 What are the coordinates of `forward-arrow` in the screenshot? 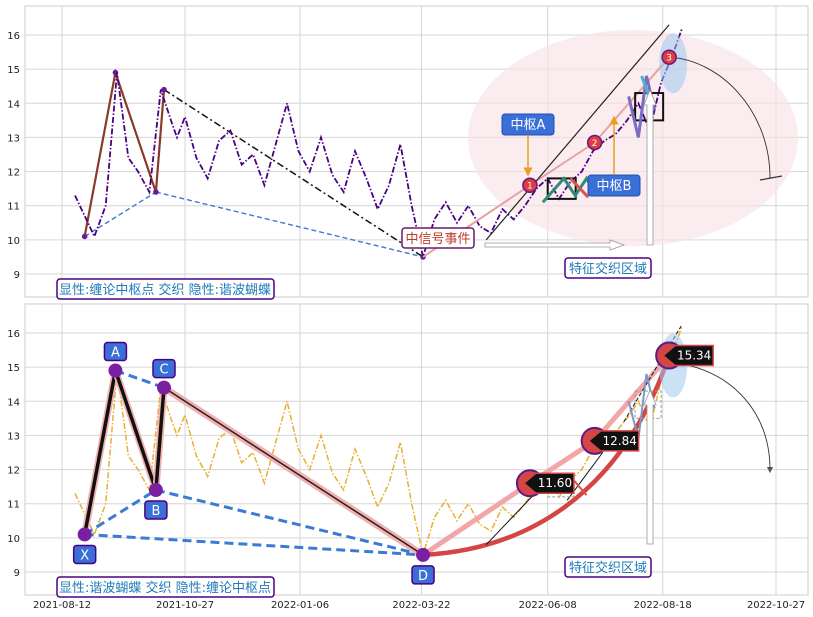 It's located at (555, 245).